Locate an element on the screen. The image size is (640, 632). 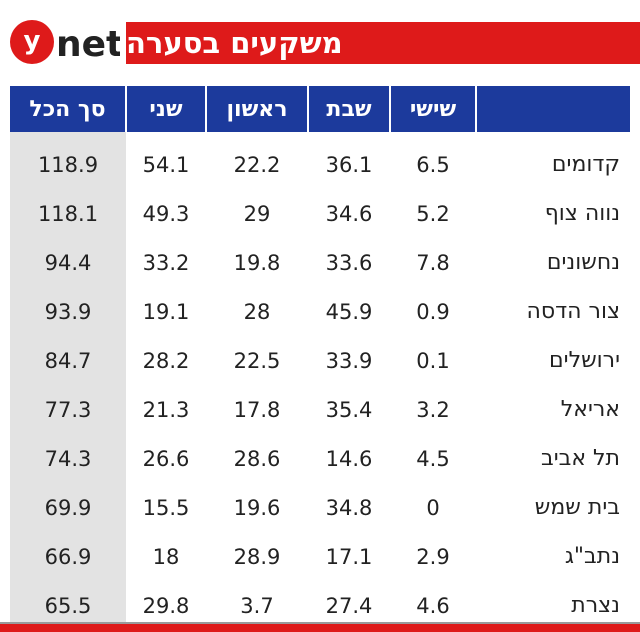
cell-monday: 49.3 is located at coordinates (166, 213).